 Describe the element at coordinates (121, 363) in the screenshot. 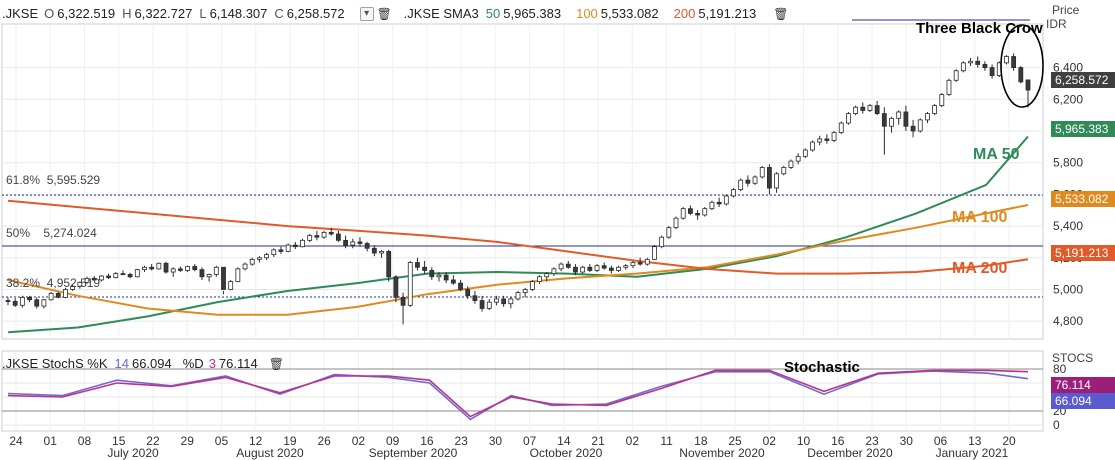

I see `k-period: 14` at that location.